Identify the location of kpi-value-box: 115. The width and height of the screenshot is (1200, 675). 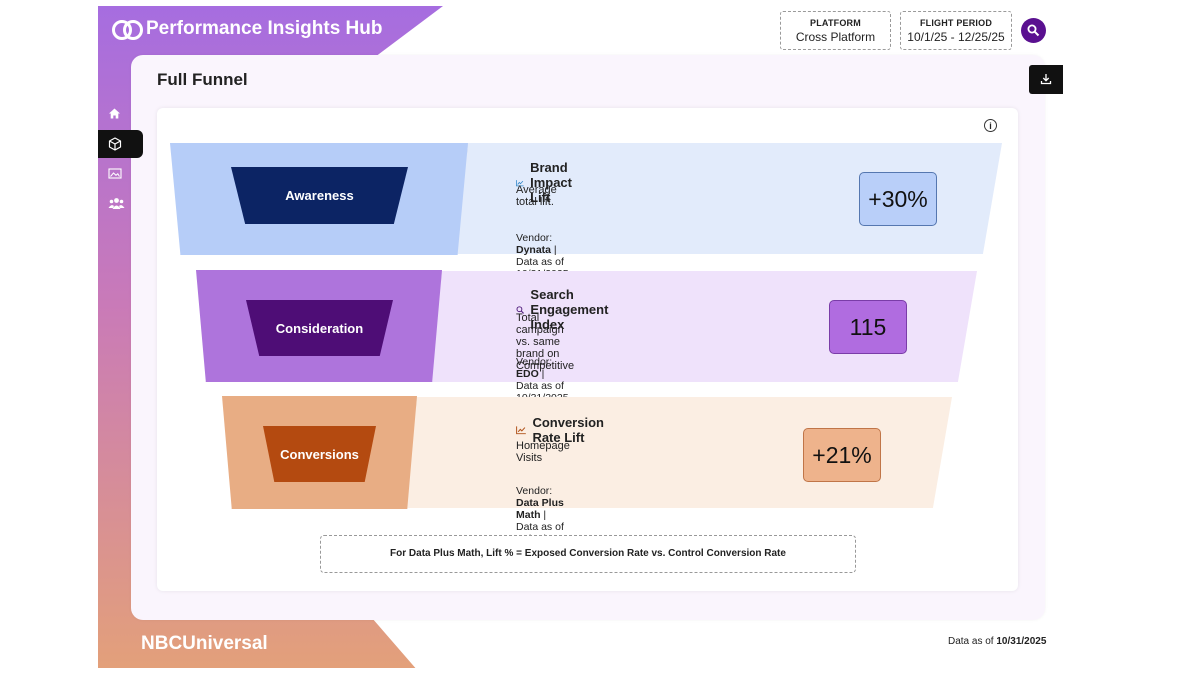
(868, 327).